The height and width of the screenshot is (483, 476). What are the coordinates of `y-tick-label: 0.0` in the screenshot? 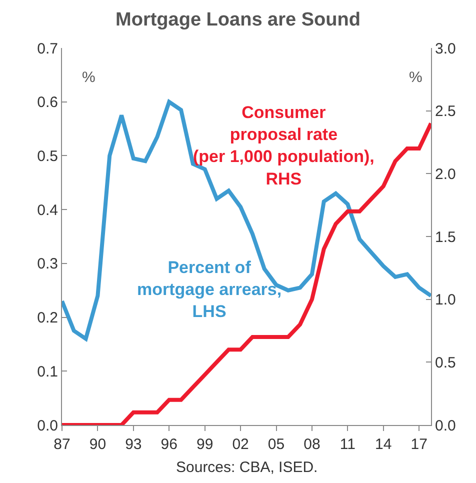 It's located at (47, 425).